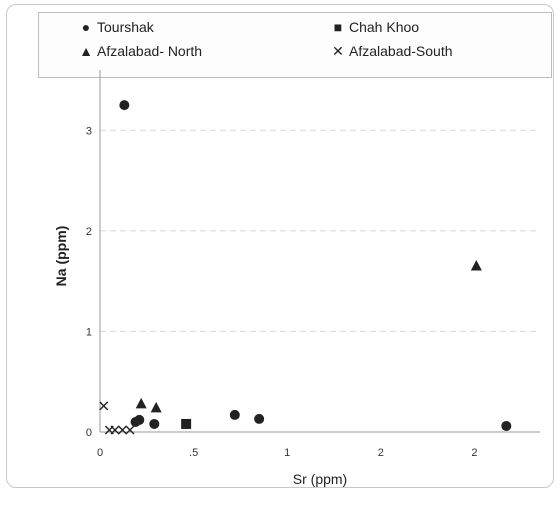 This screenshot has height=517, width=560. What do you see at coordinates (186, 423) in the screenshot?
I see `data-point-square` at bounding box center [186, 423].